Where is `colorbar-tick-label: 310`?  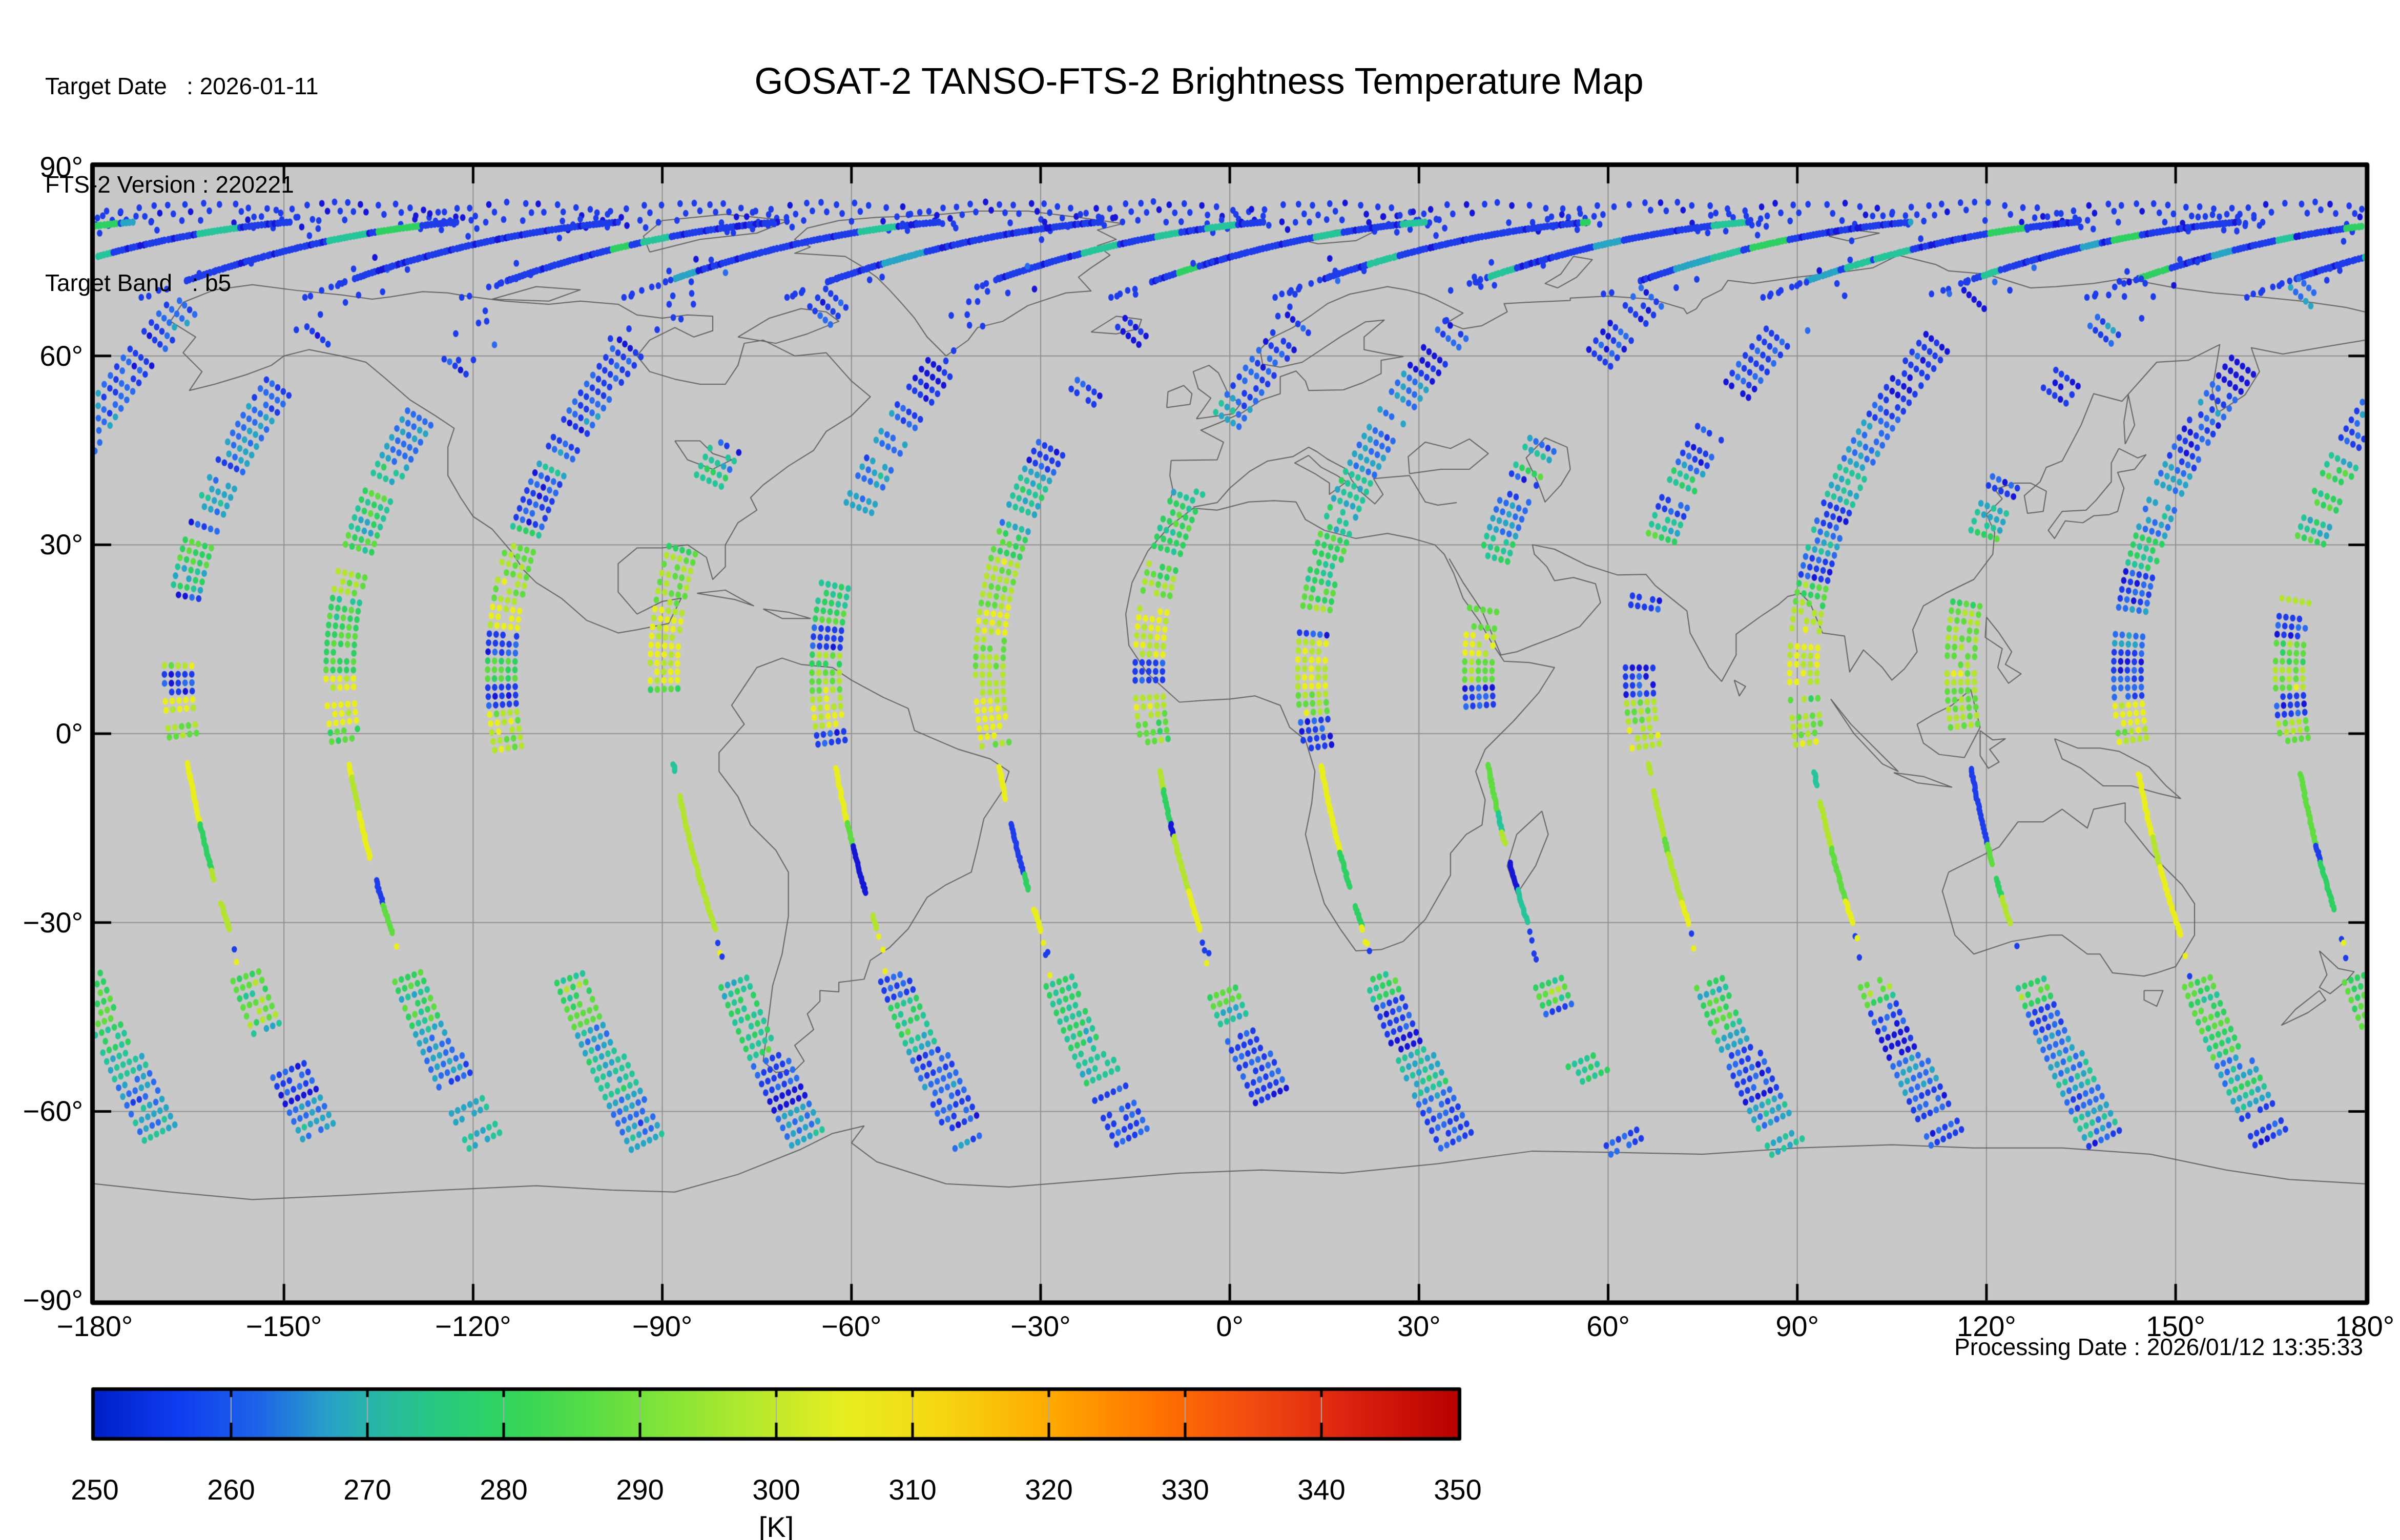 colorbar-tick-label: 310 is located at coordinates (912, 1489).